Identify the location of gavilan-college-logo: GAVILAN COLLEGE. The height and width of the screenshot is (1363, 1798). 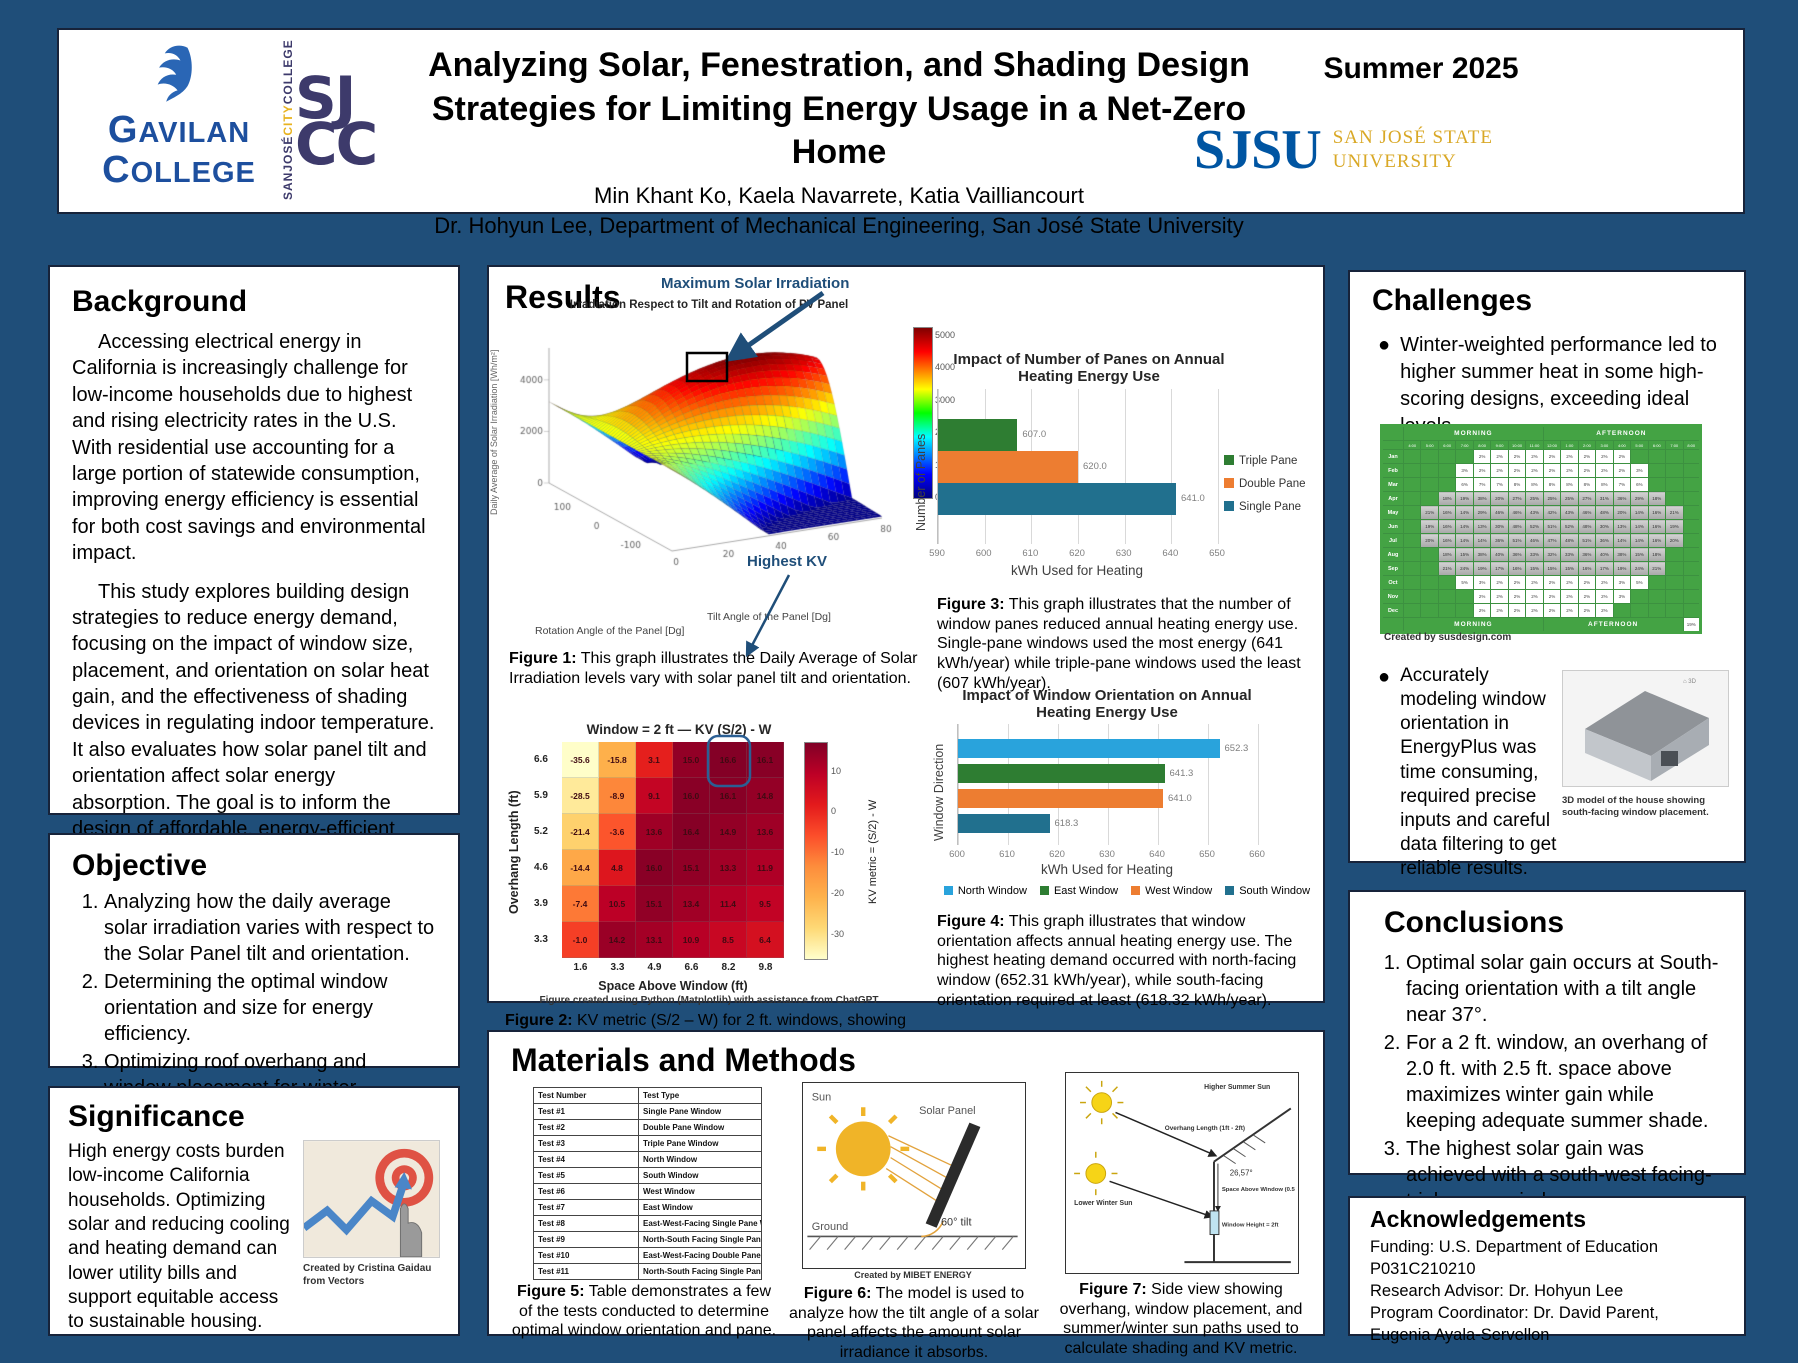
(179, 116).